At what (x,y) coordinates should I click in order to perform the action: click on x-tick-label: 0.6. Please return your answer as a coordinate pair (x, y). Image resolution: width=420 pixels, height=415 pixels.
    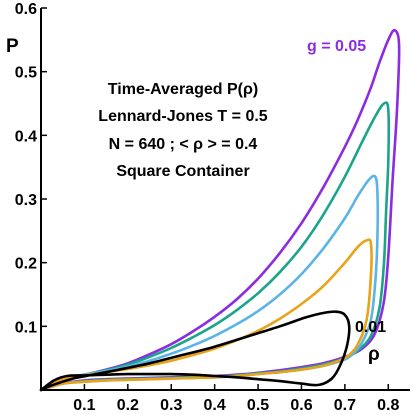
    Looking at the image, I should click on (301, 405).